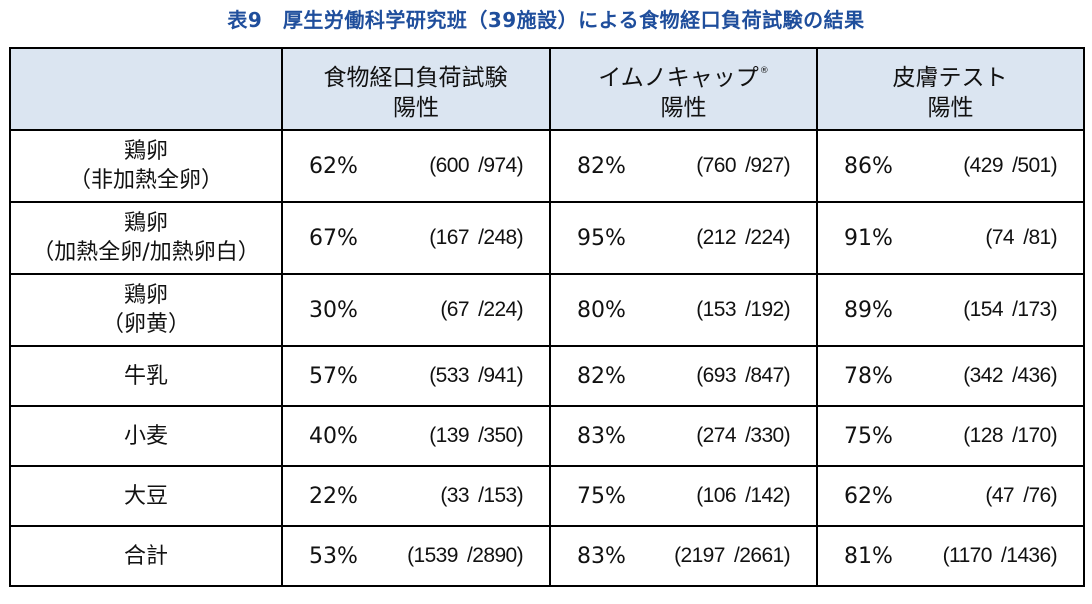 This screenshot has height=604, width=1092. What do you see at coordinates (683, 238) in the screenshot?
I see `data-cell: 95% (212 /224)` at bounding box center [683, 238].